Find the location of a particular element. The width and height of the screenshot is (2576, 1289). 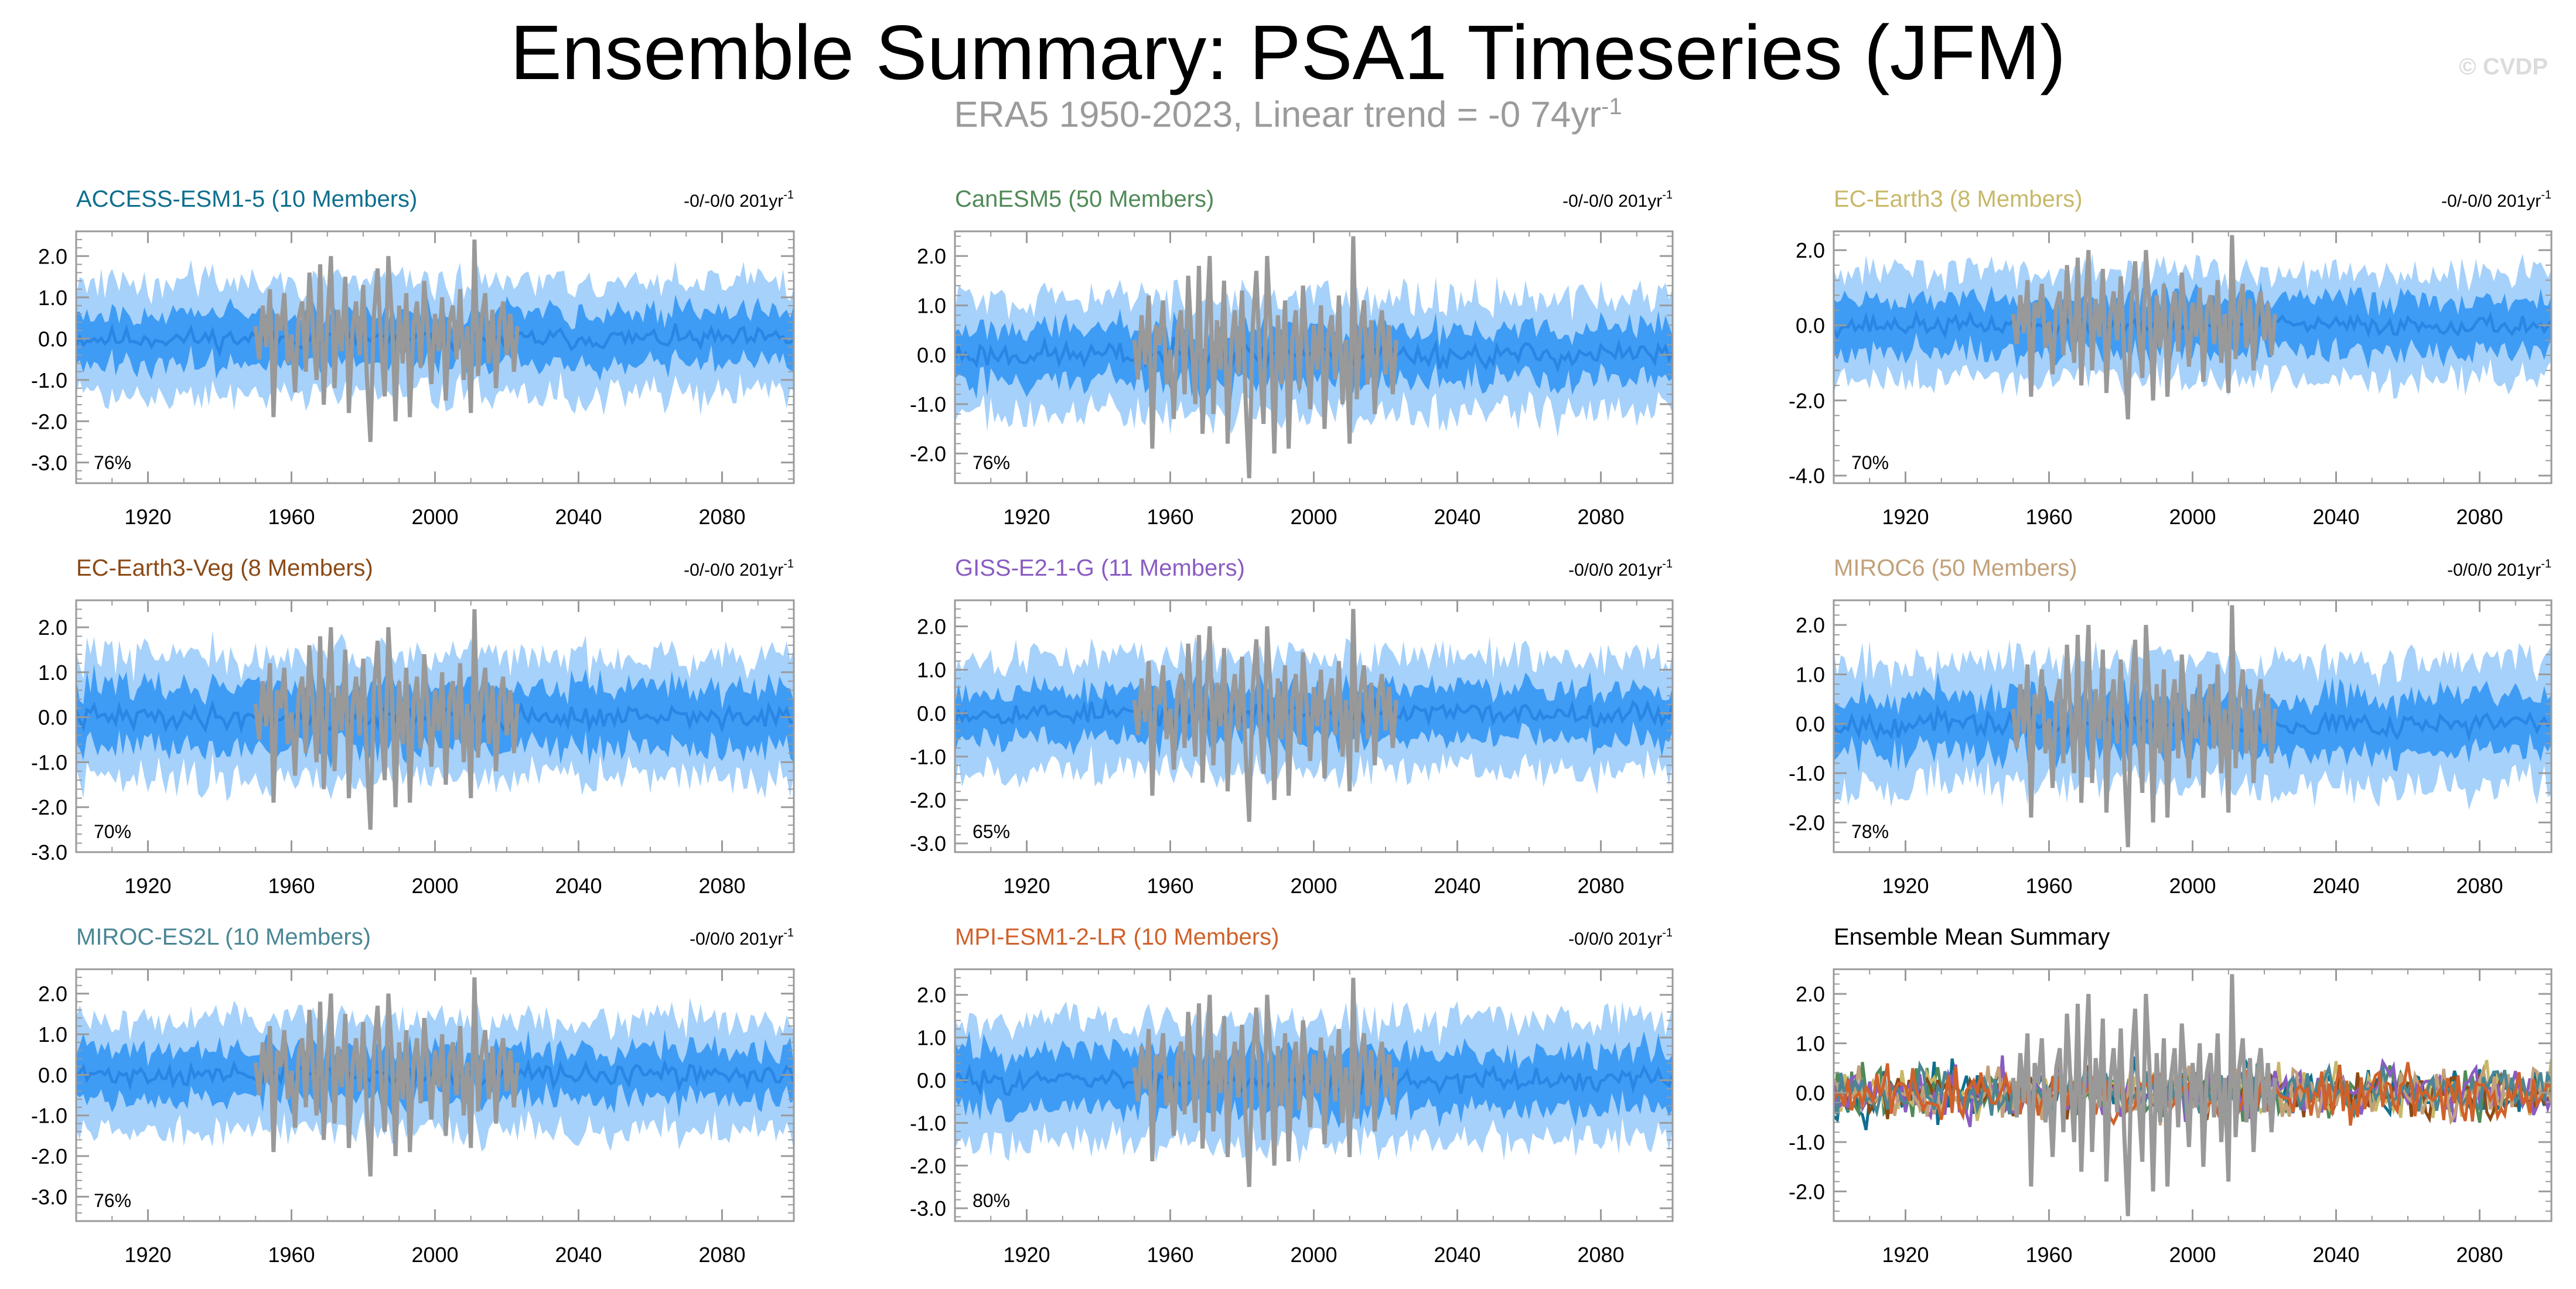

y-tick-label: -4.0 is located at coordinates (1807, 476).